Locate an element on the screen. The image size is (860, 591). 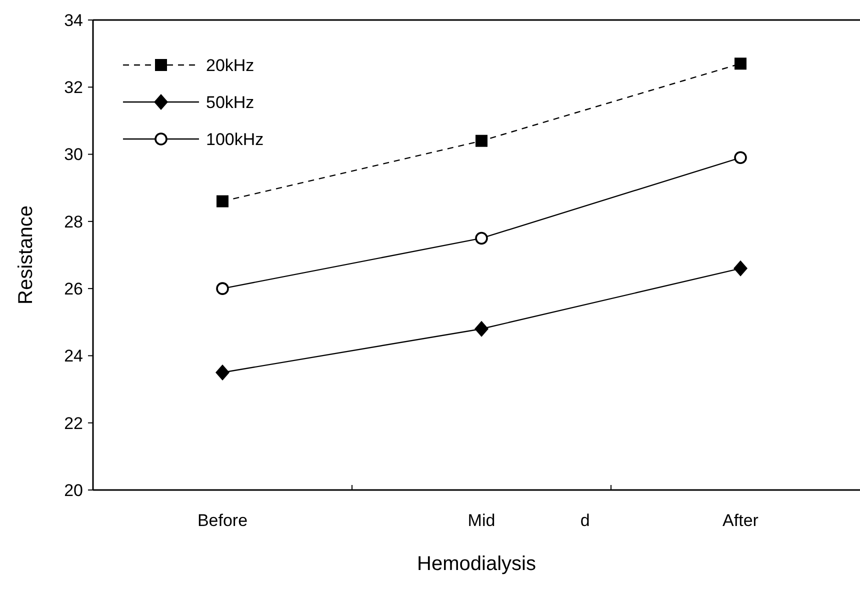
y-tick-label: 32 is located at coordinates (73, 88).